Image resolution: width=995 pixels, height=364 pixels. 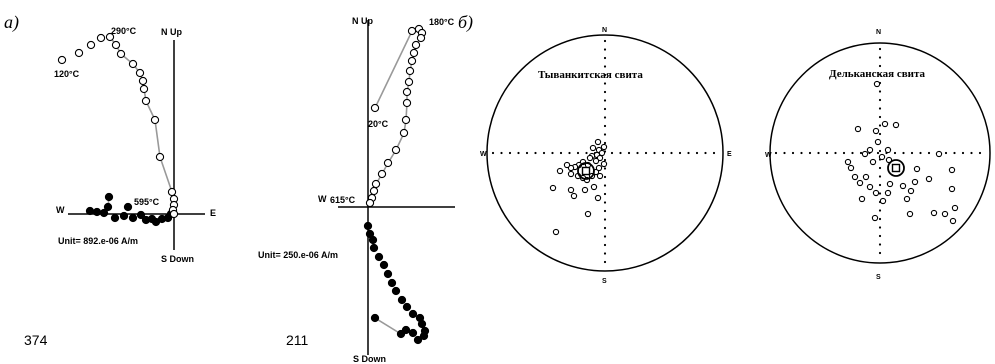 What do you see at coordinates (36, 340) in the screenshot?
I see `specimen-number: 374` at bounding box center [36, 340].